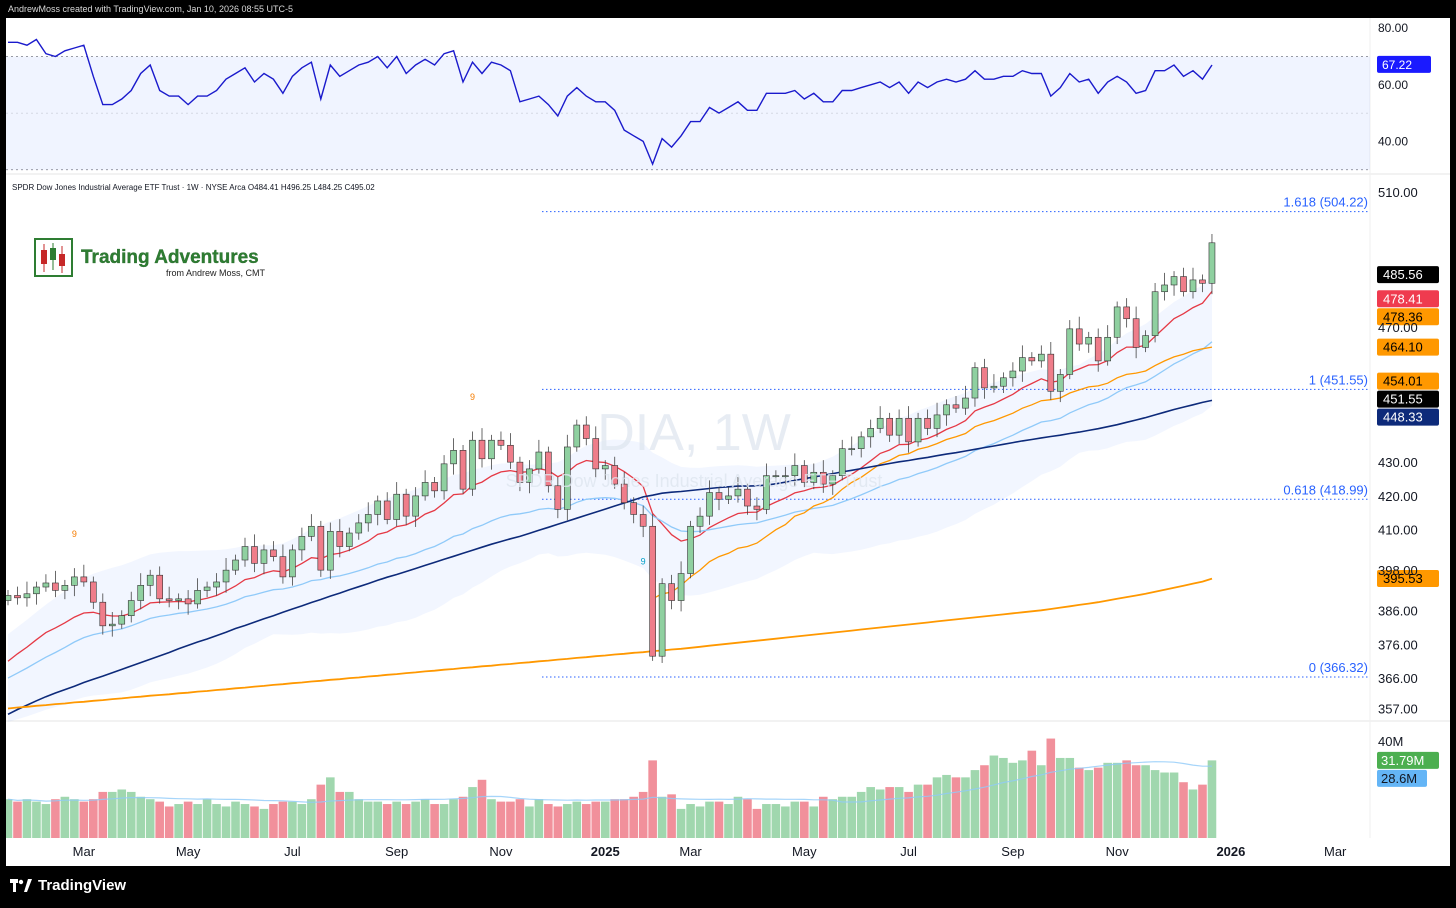 Image resolution: width=1456 pixels, height=908 pixels. Describe the element at coordinates (292, 851) in the screenshot. I see `time-axis-label: Jul` at that location.